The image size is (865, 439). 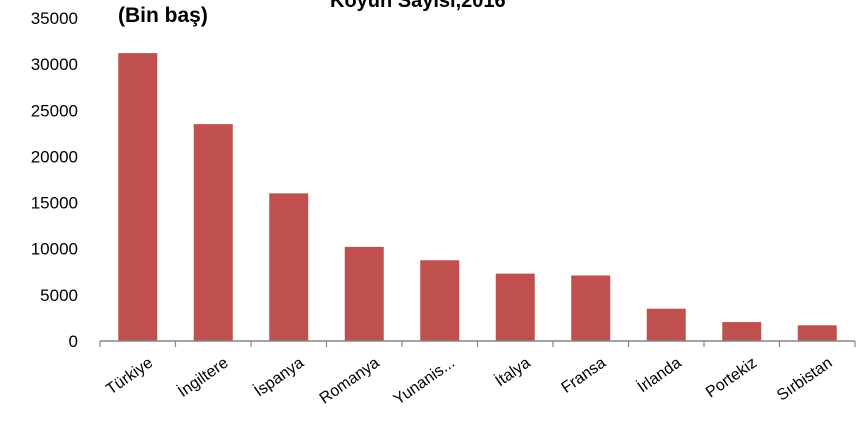 I want to click on x-category-label: Portekiz, so click(x=731, y=377).